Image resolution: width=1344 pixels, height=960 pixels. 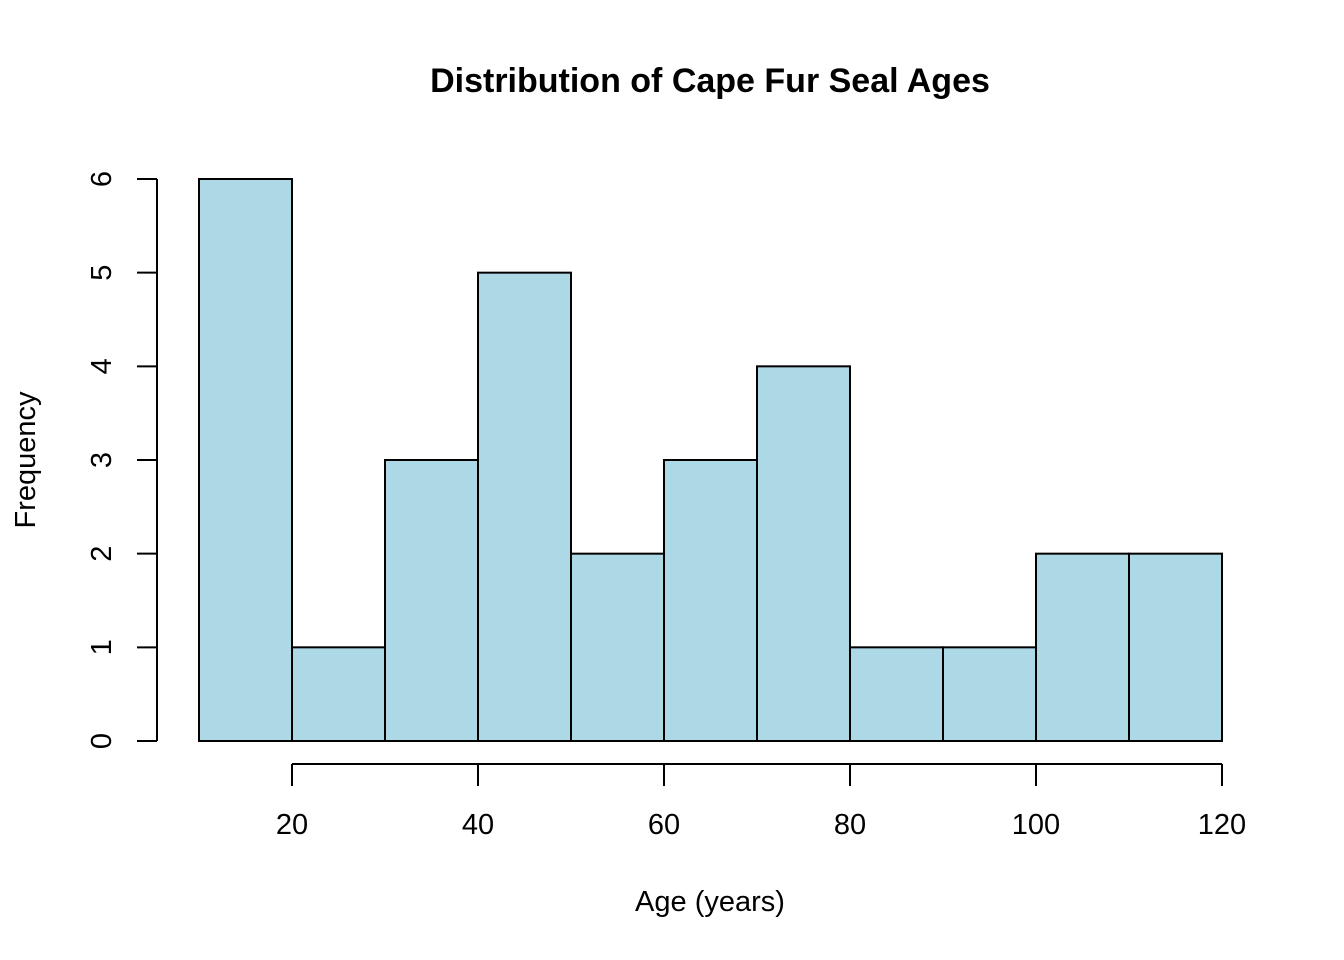 I want to click on x-tick-label: 120, so click(x=1222, y=825).